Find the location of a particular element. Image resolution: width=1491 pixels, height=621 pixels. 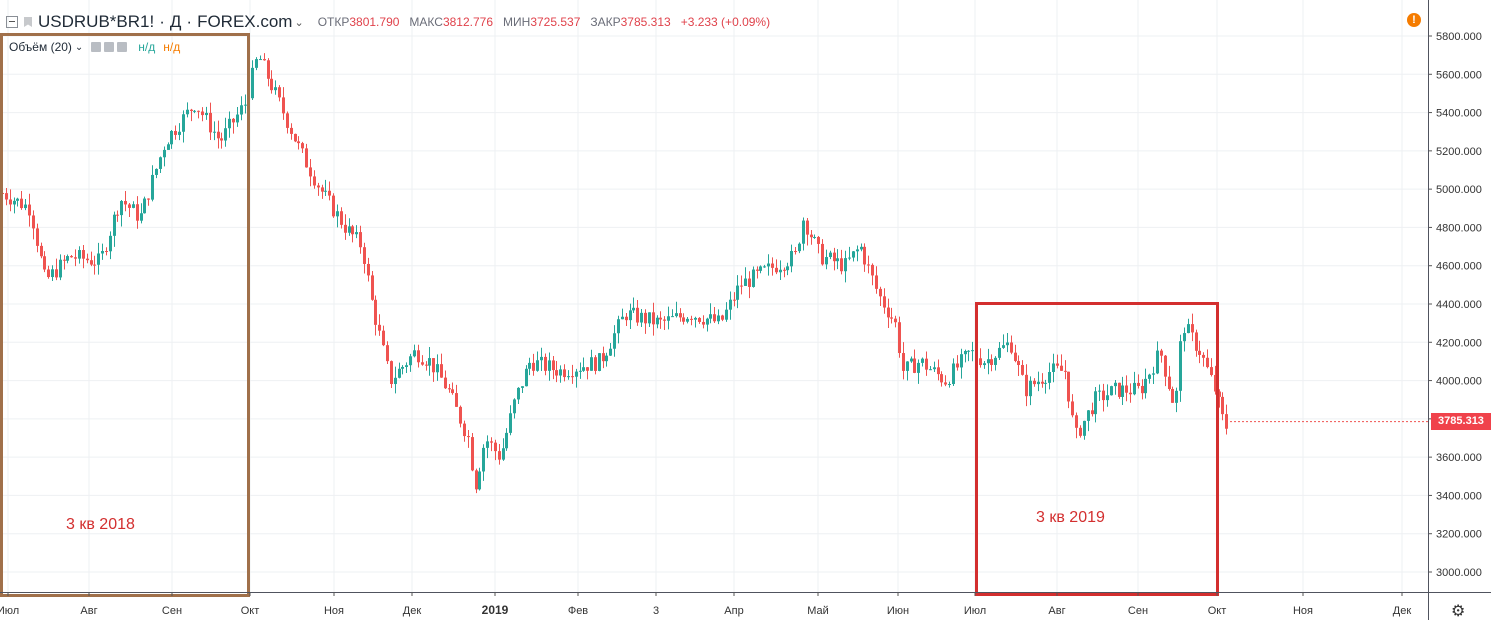

change-value: +3.233 (+0.09%) is located at coordinates (725, 22).